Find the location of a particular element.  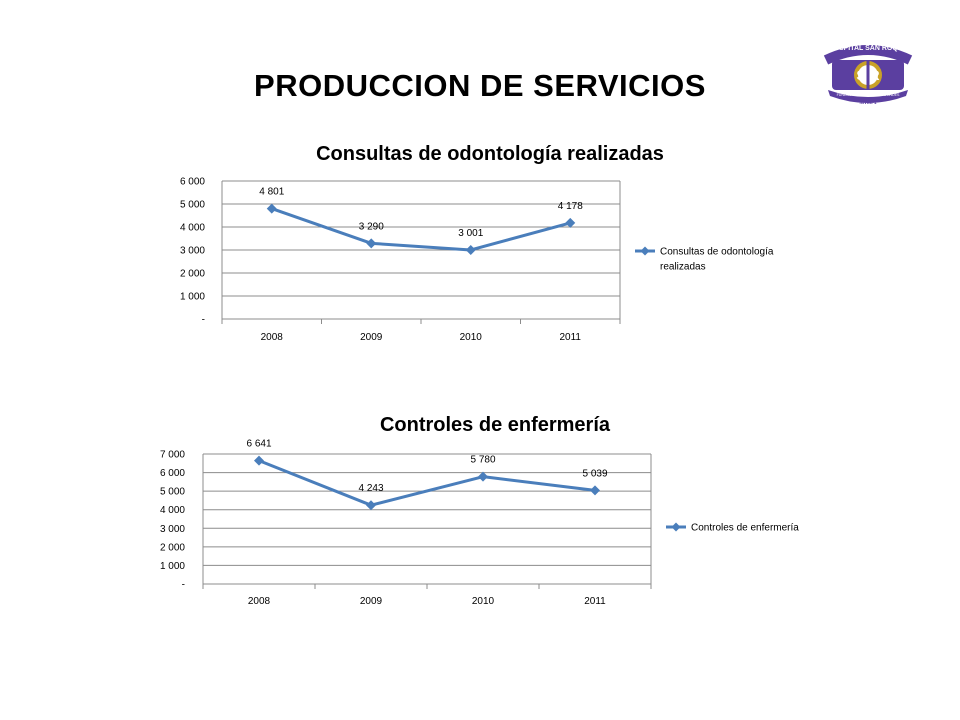

data-label: 5 039 is located at coordinates (594, 473).